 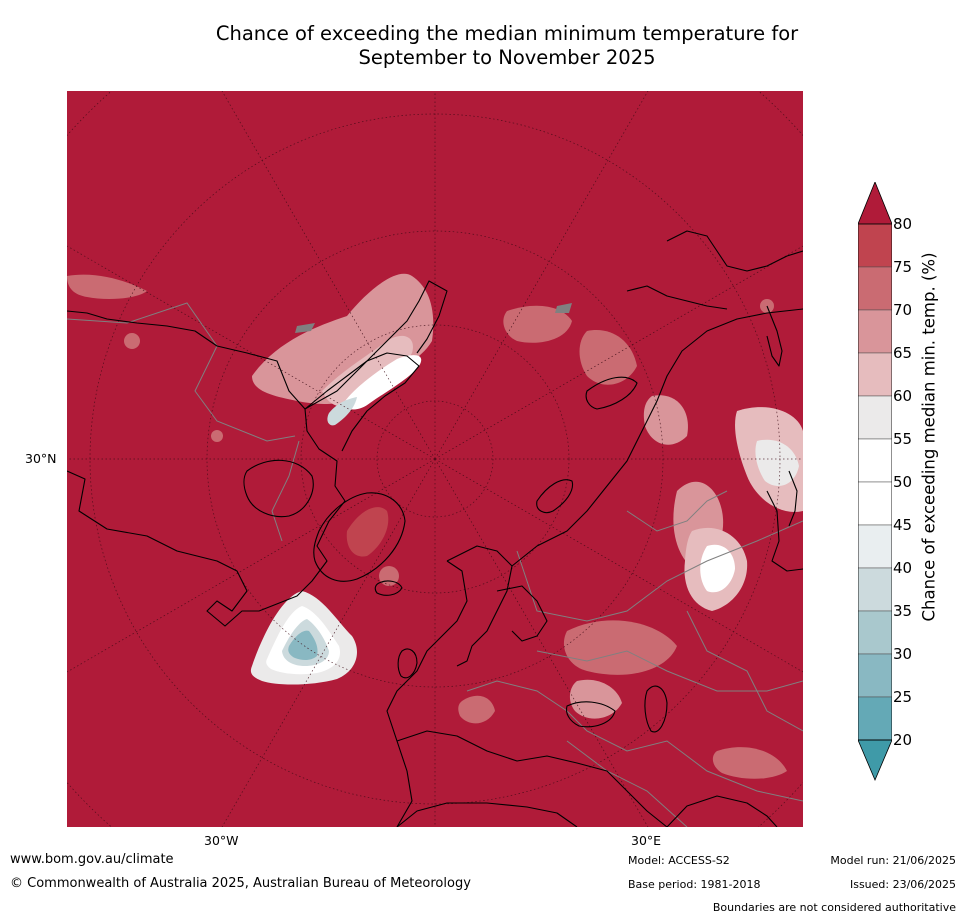 What do you see at coordinates (656, 709) in the screenshot?
I see `coast-caspian` at bounding box center [656, 709].